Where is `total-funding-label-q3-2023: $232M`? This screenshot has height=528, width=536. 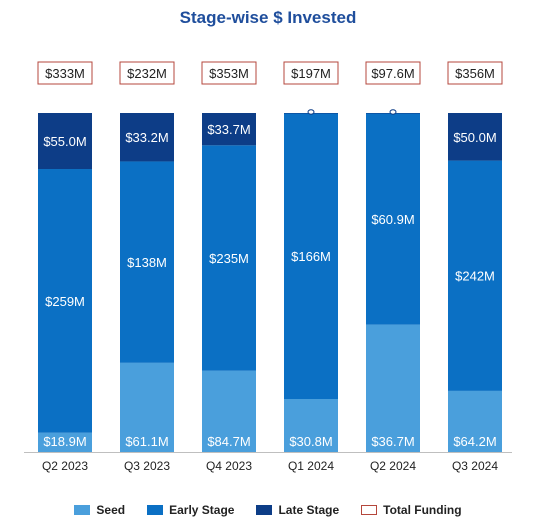 total-funding-label-q3-2023: $232M is located at coordinates (147, 73).